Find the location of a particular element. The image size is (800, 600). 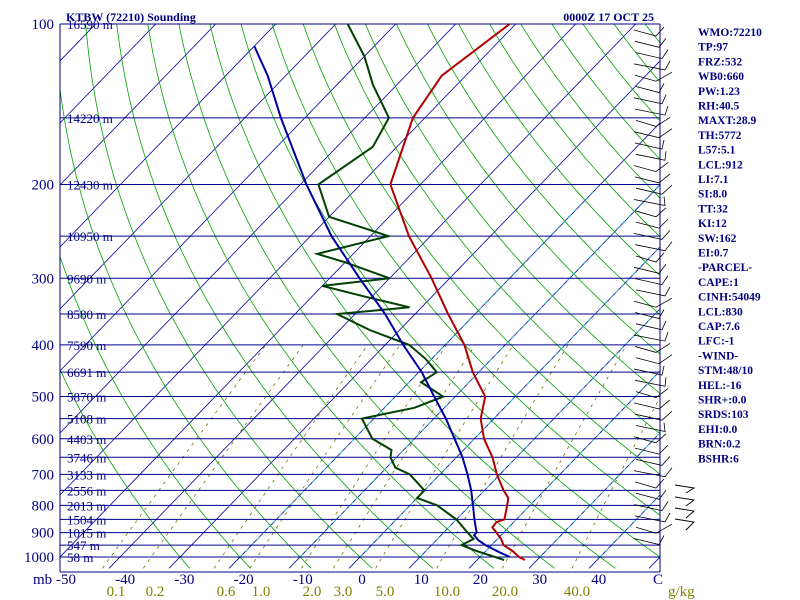

index-value: SHR+:0.0 is located at coordinates (722, 401).